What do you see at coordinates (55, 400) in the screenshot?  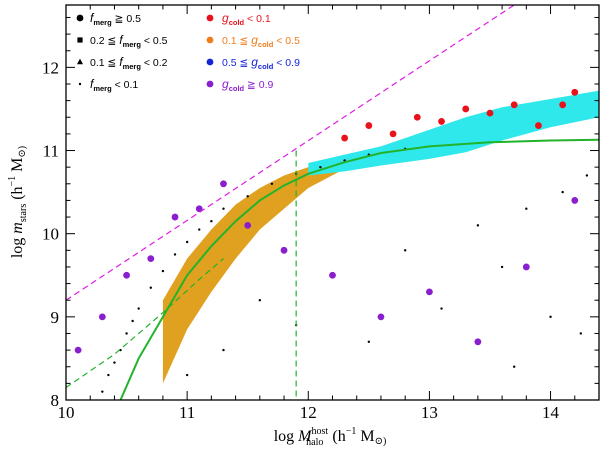 I see `y-tick-label: 8` at bounding box center [55, 400].